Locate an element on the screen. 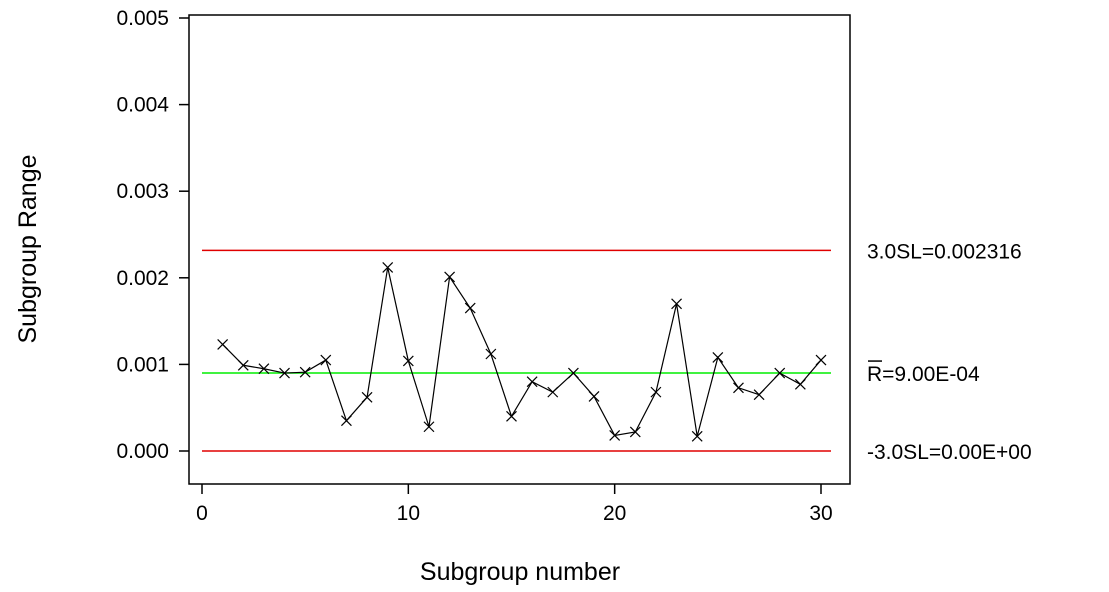 The height and width of the screenshot is (592, 1109). x-tick-label: 10 is located at coordinates (408, 513).